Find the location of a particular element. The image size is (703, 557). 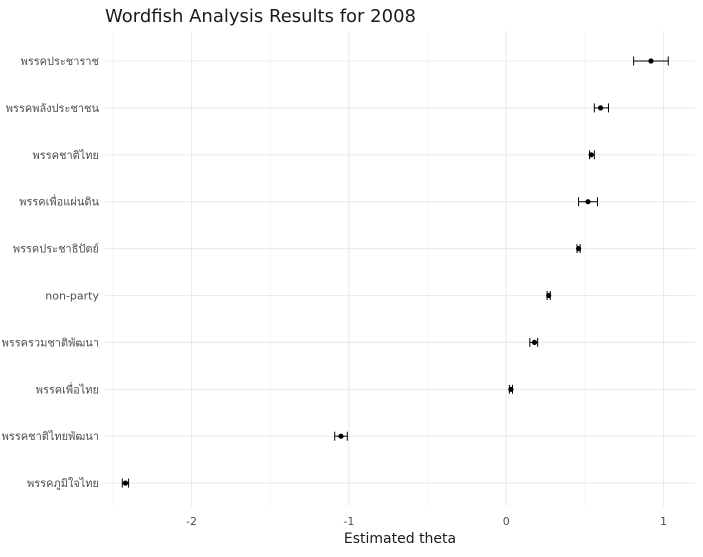

x-tick-label: 0 is located at coordinates (506, 521).